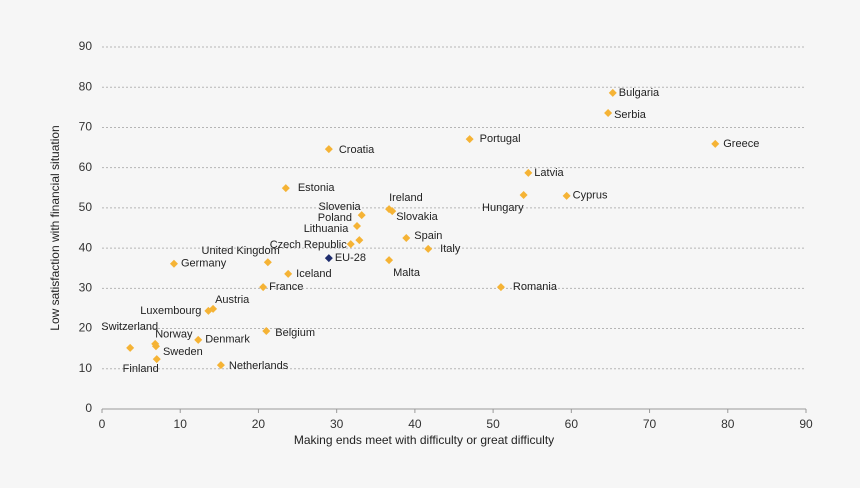 Image resolution: width=860 pixels, height=488 pixels. I want to click on point-label: Cyprus, so click(590, 196).